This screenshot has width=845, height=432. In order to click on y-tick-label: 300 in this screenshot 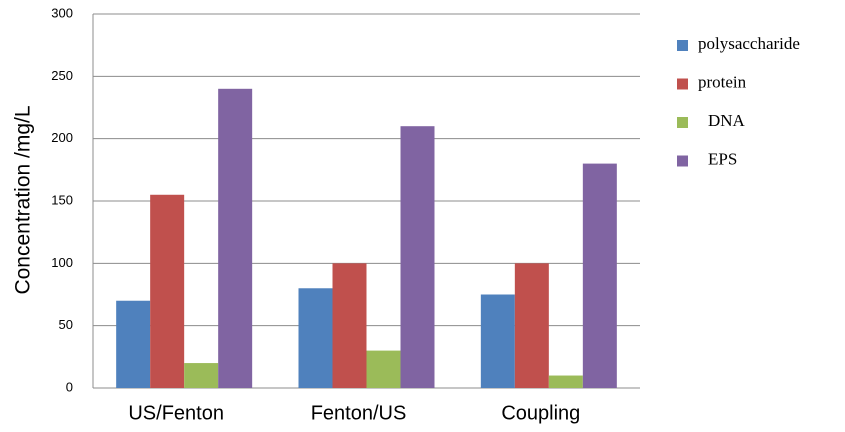, I will do `click(62, 12)`.